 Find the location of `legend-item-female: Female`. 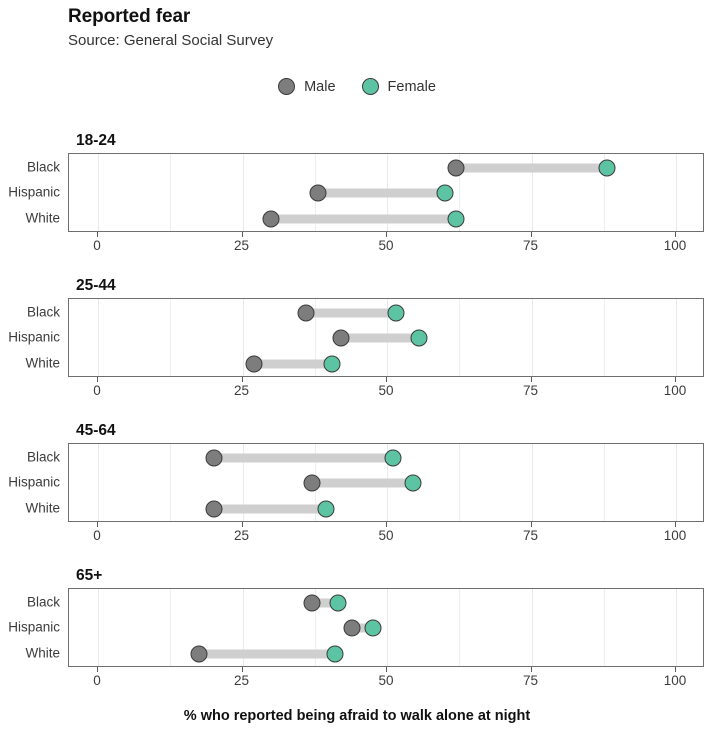

legend-item-female: Female is located at coordinates (398, 86).